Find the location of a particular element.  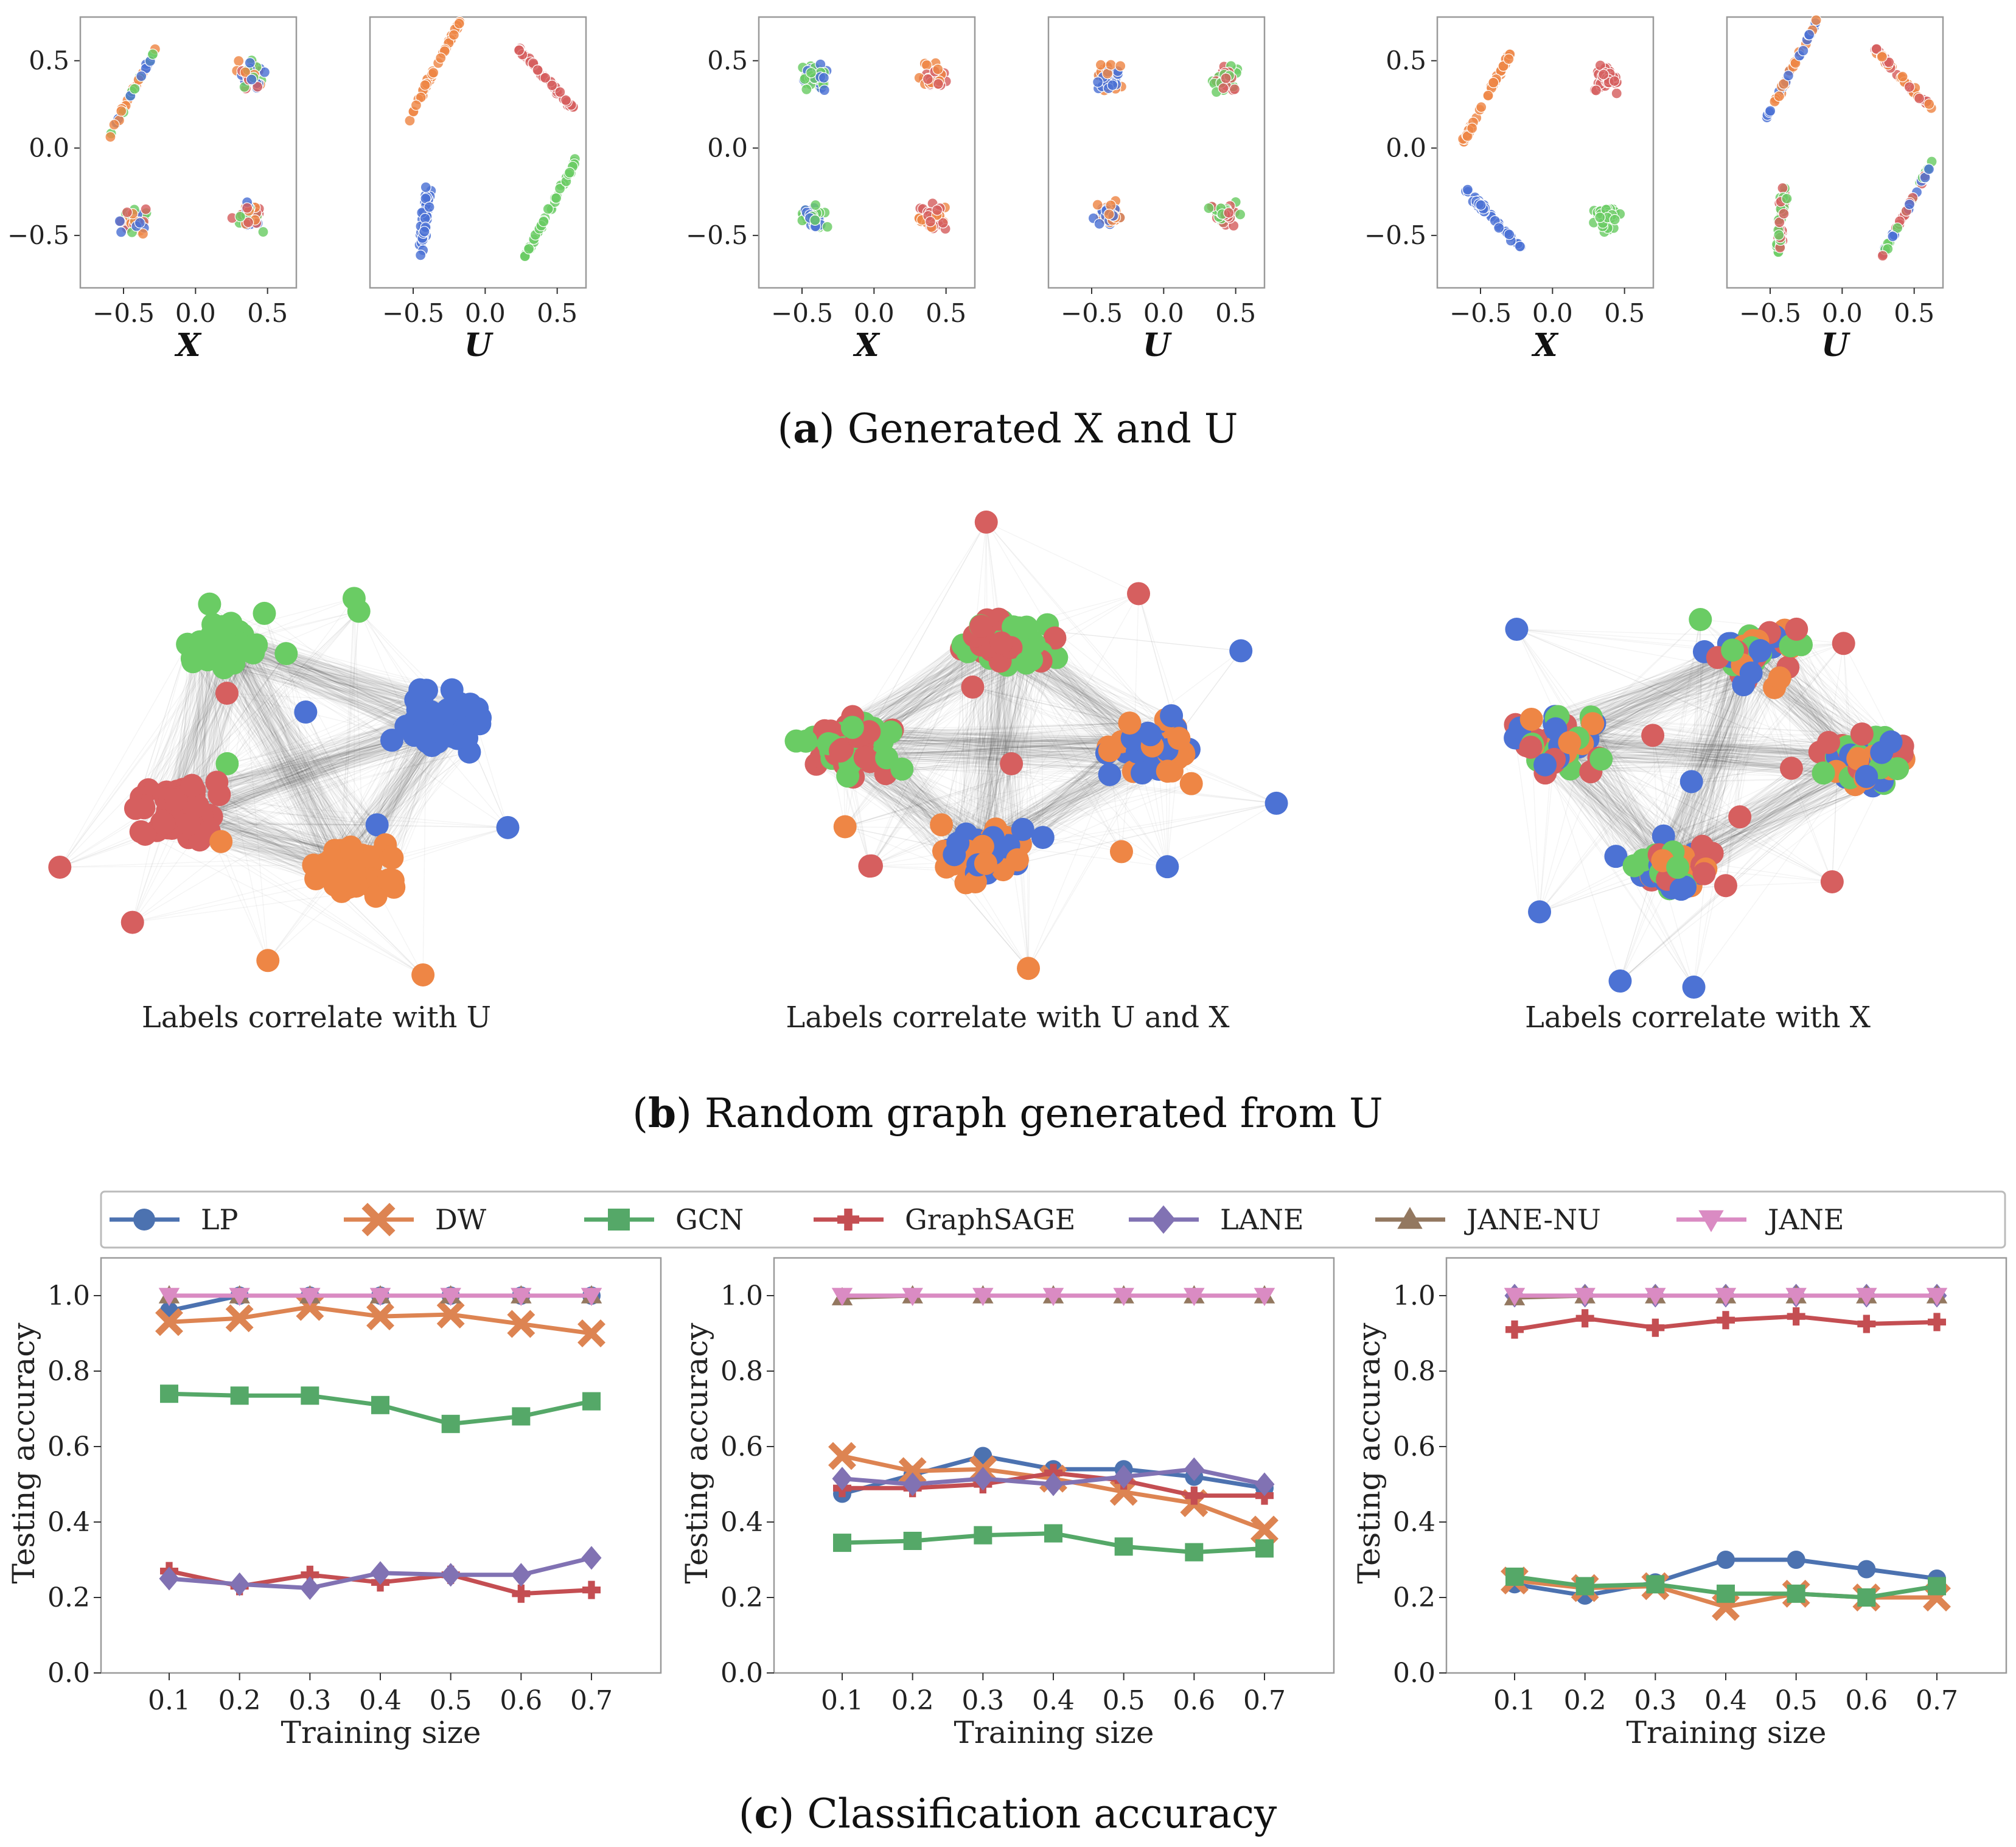

ytick-label: −0.5 is located at coordinates (717, 235).